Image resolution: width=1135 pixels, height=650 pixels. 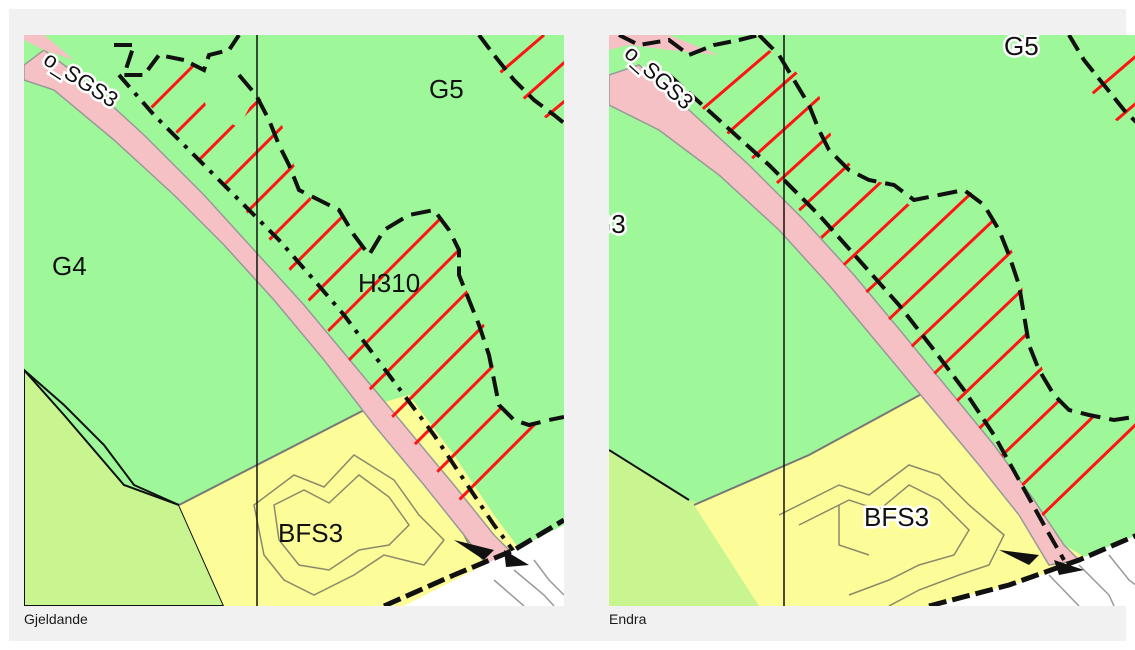 What do you see at coordinates (684, 528) in the screenshot?
I see `zone-light-green` at bounding box center [684, 528].